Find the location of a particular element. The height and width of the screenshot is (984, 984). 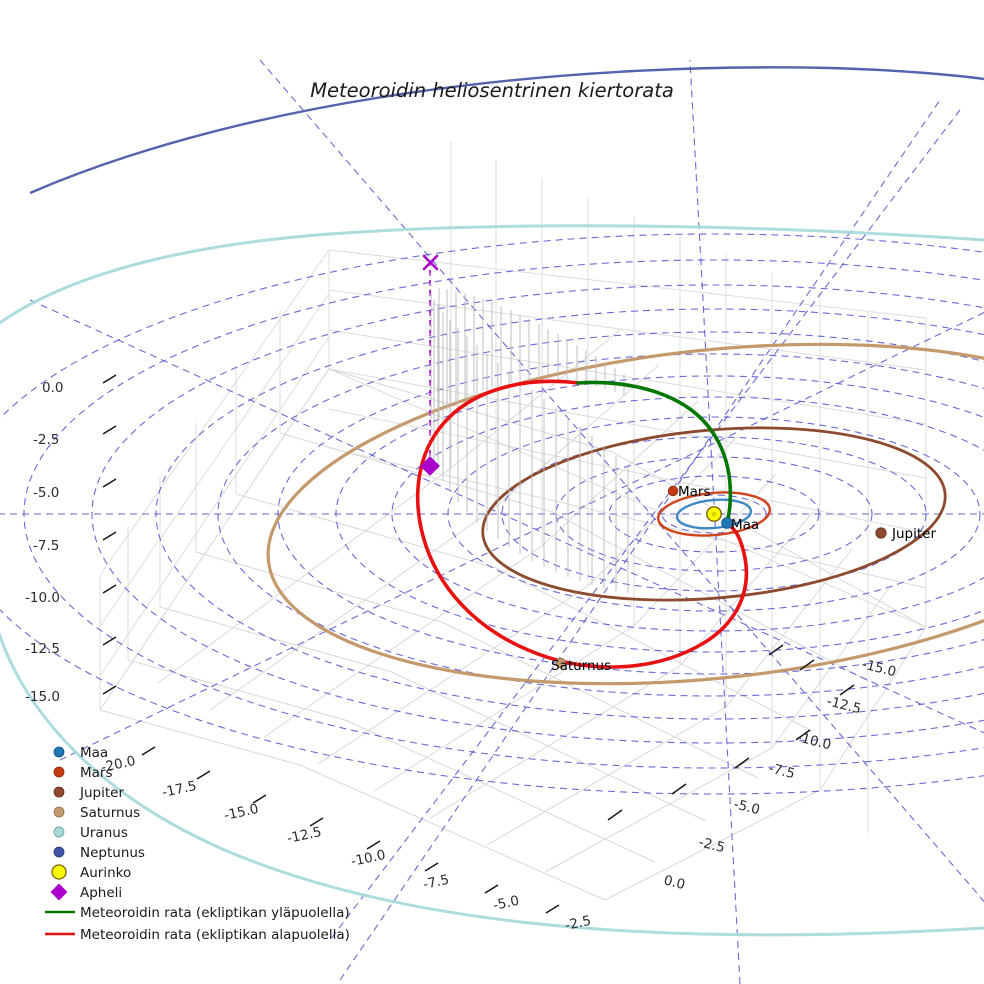

legend-marker-jupiter is located at coordinates (59, 792).